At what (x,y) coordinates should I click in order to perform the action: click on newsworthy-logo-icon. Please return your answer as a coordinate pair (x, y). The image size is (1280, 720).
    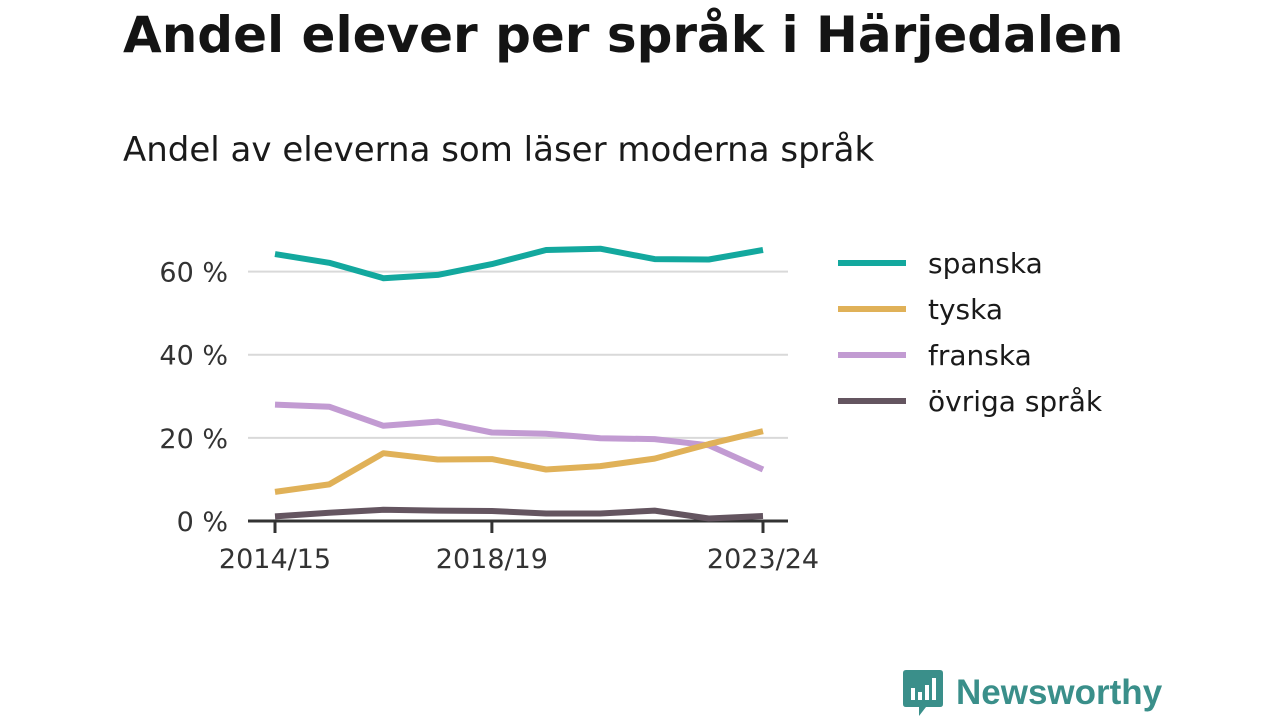
    Looking at the image, I should click on (923, 693).